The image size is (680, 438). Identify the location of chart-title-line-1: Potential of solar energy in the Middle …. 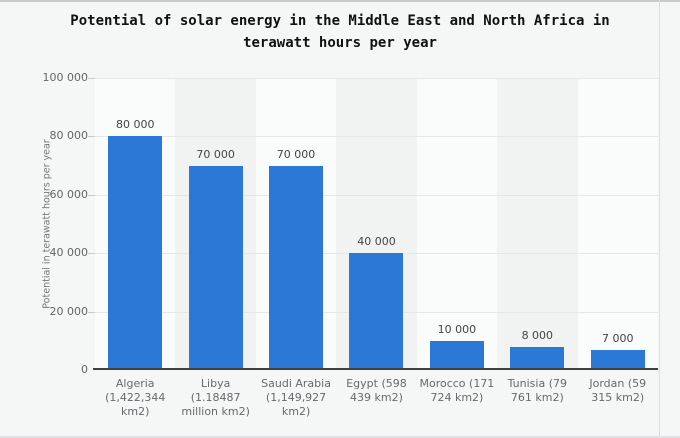
(340, 21).